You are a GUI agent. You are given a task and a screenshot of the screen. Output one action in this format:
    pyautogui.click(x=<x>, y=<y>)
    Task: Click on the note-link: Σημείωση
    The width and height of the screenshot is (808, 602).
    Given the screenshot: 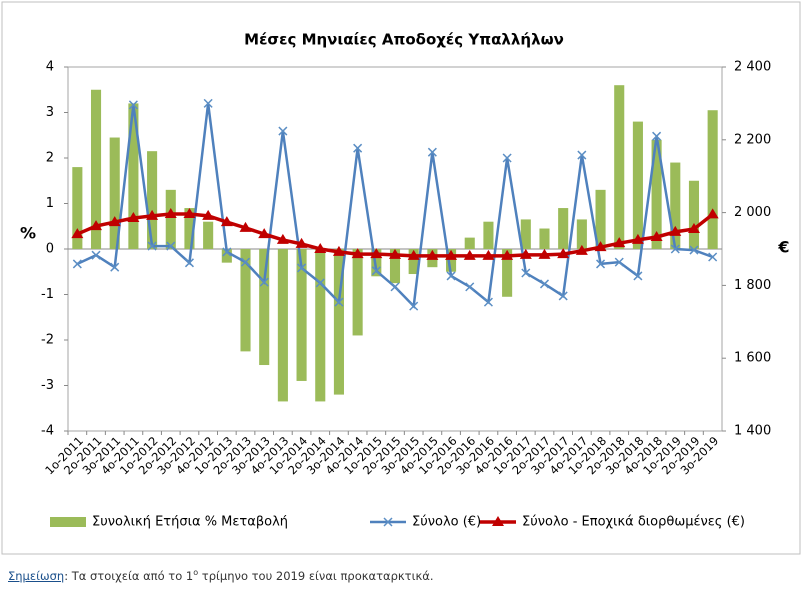 What is the action you would take?
    pyautogui.click(x=36, y=575)
    